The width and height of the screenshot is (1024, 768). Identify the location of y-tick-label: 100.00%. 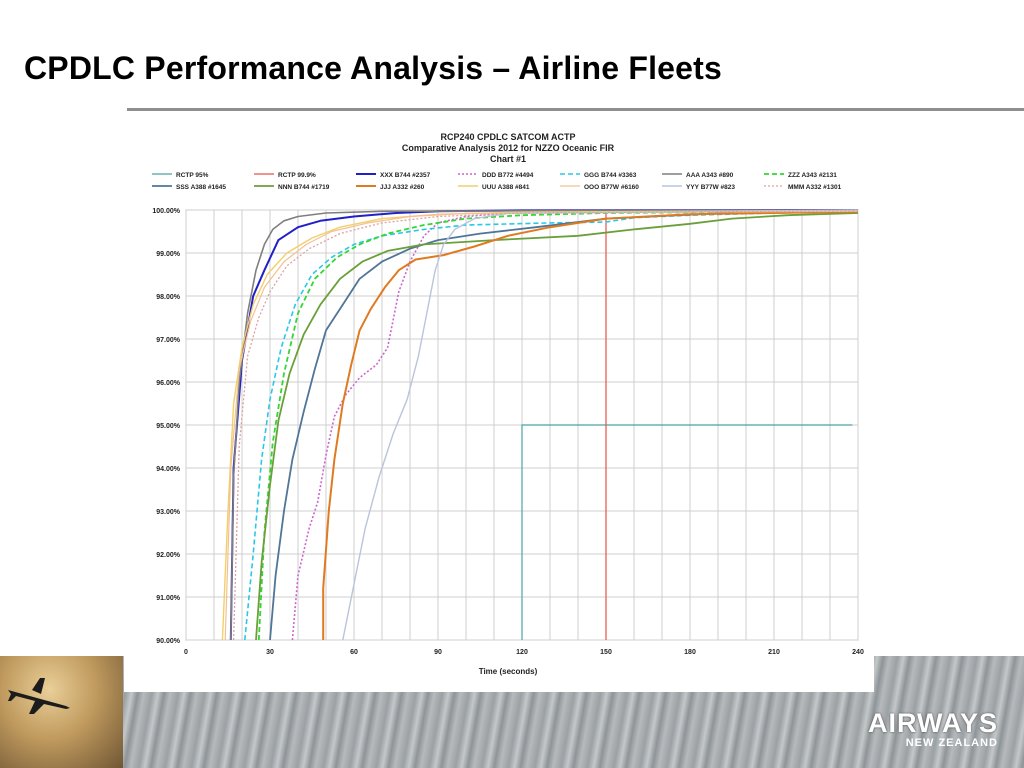
(166, 211).